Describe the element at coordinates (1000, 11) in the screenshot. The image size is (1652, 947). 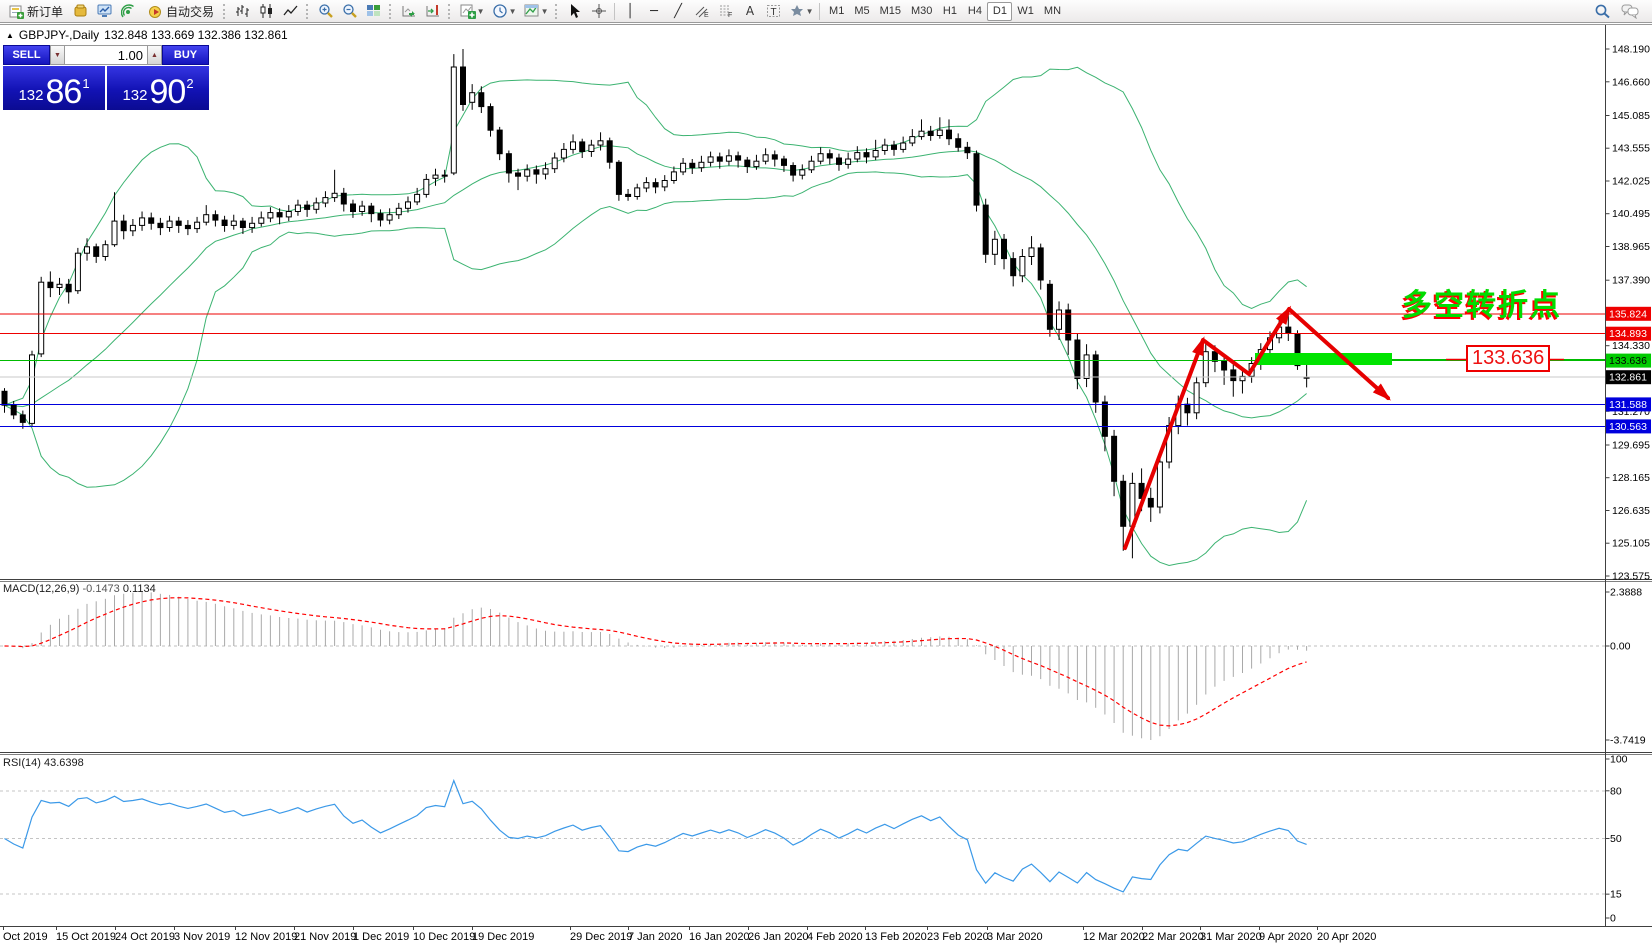
I see `timeframe-button-d1: D1` at that location.